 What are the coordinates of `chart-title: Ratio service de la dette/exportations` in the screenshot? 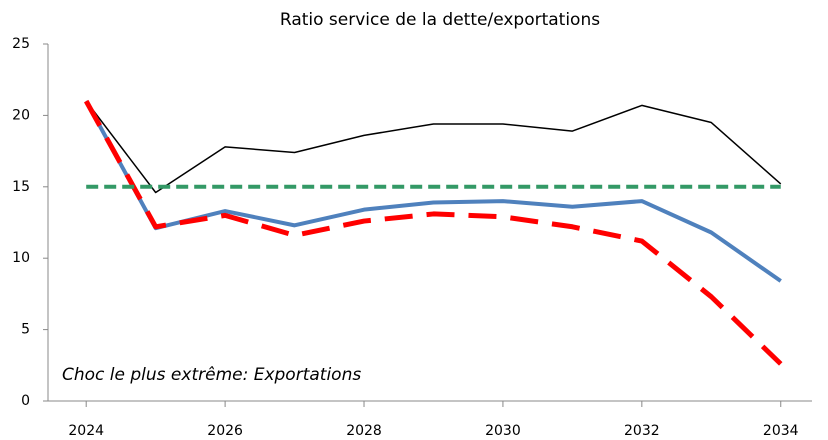 It's located at (440, 20).